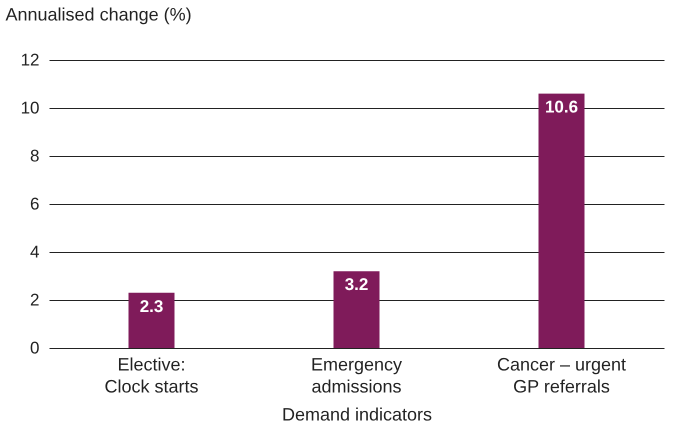 The image size is (674, 443). What do you see at coordinates (151, 375) in the screenshot?
I see `x-tick-label: Elective: Clock starts` at bounding box center [151, 375].